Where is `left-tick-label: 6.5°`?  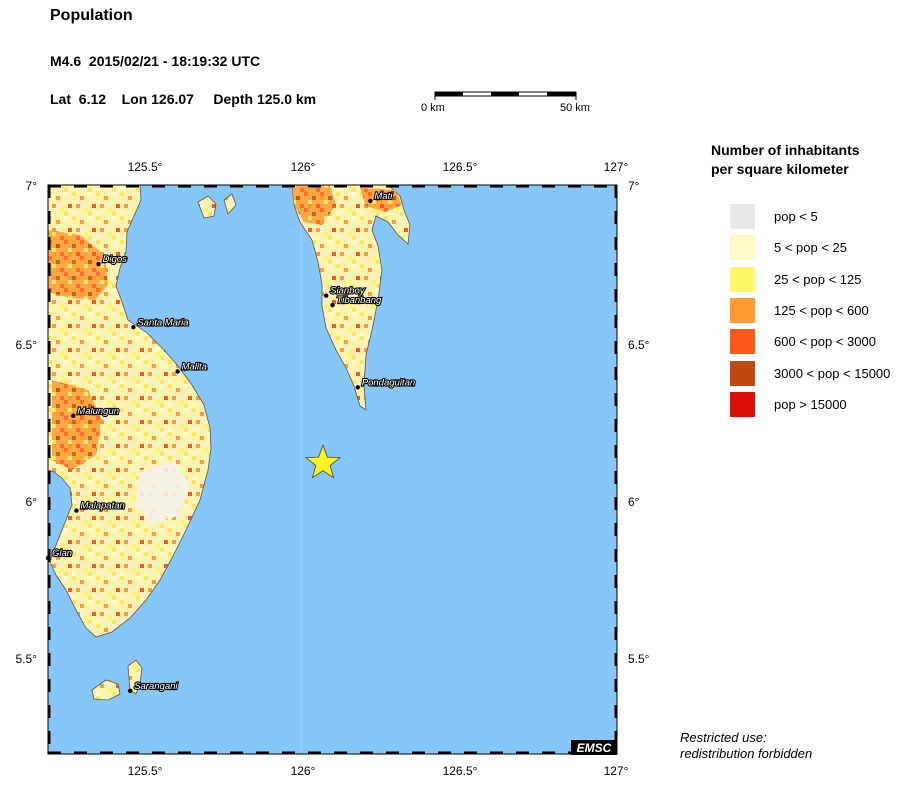
left-tick-label: 6.5° is located at coordinates (26, 345).